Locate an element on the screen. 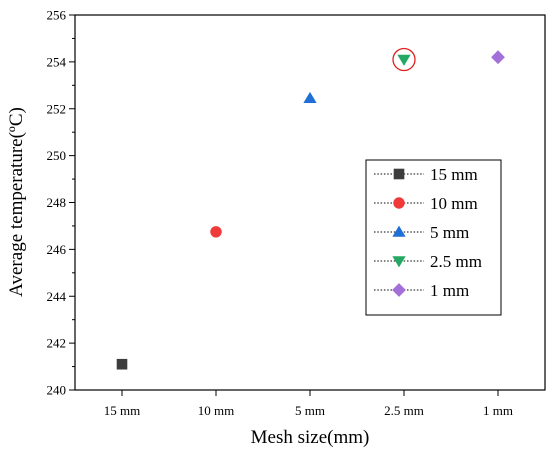 This screenshot has height=453, width=550. y-tick-label: 242 is located at coordinates (57, 343).